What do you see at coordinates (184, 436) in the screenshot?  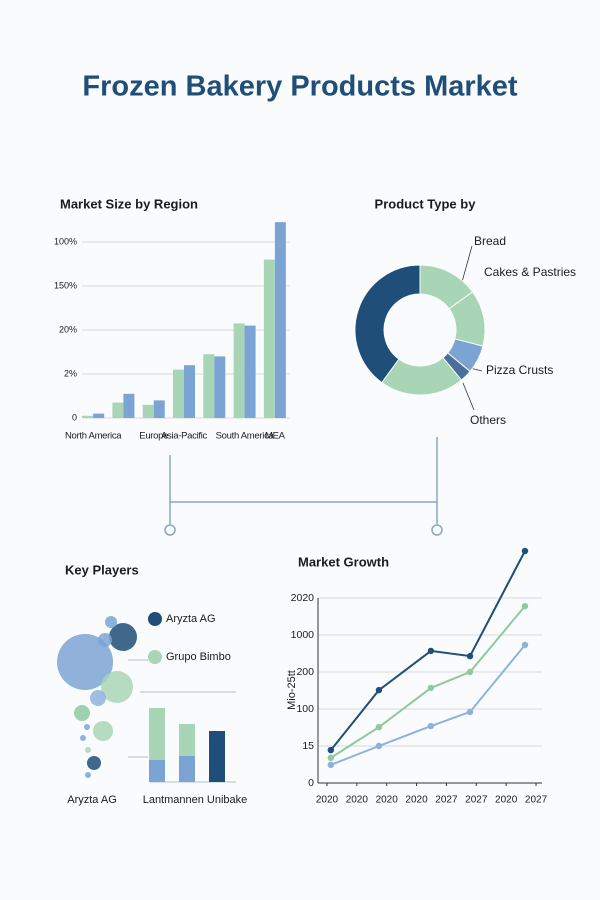 I see `x-tick-label: Asia-Pacific` at bounding box center [184, 436].